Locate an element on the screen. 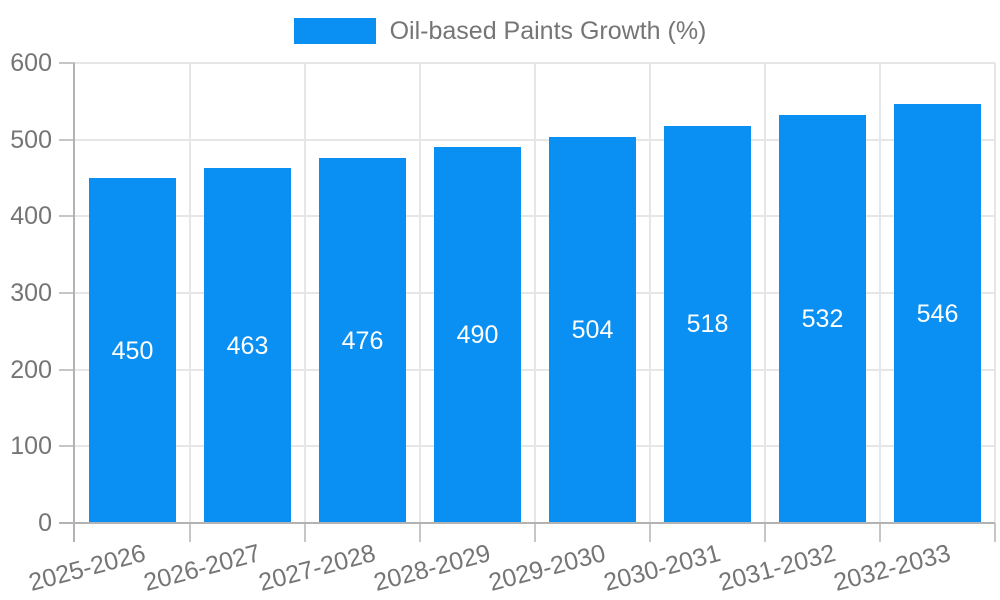 The width and height of the screenshot is (1000, 600). bar-2032-2033: 546 is located at coordinates (937, 313).